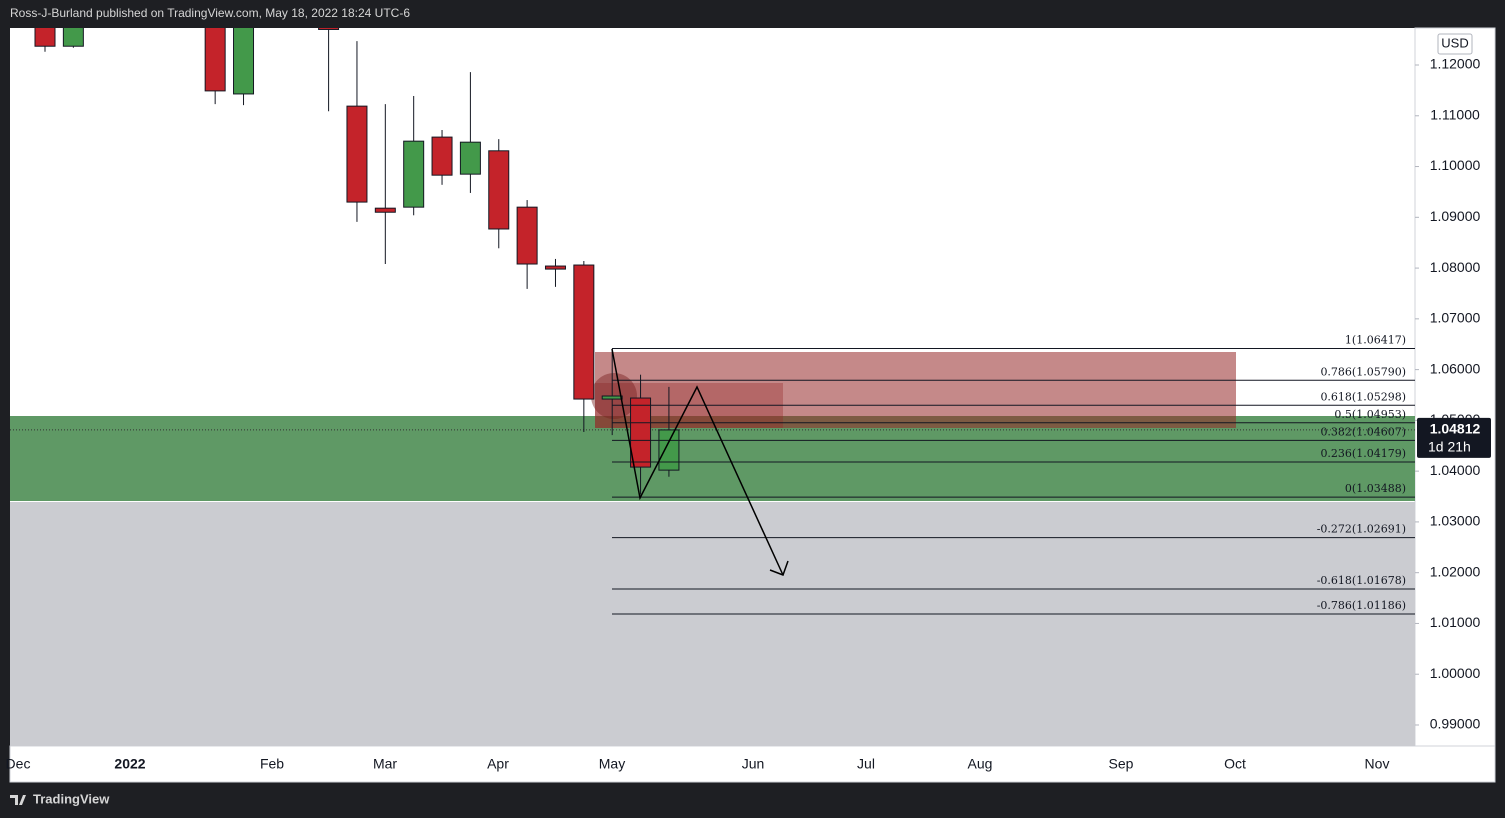 Image resolution: width=1505 pixels, height=818 pixels. What do you see at coordinates (1363, 453) in the screenshot?
I see `fib-label: 0.236(1.04179)` at bounding box center [1363, 453].